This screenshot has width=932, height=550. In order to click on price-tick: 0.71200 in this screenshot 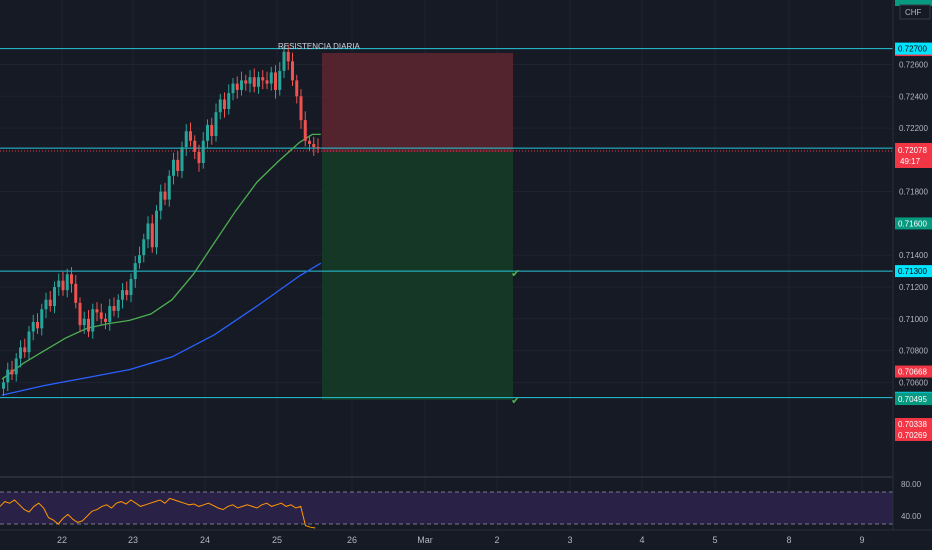, I will do `click(913, 287)`.